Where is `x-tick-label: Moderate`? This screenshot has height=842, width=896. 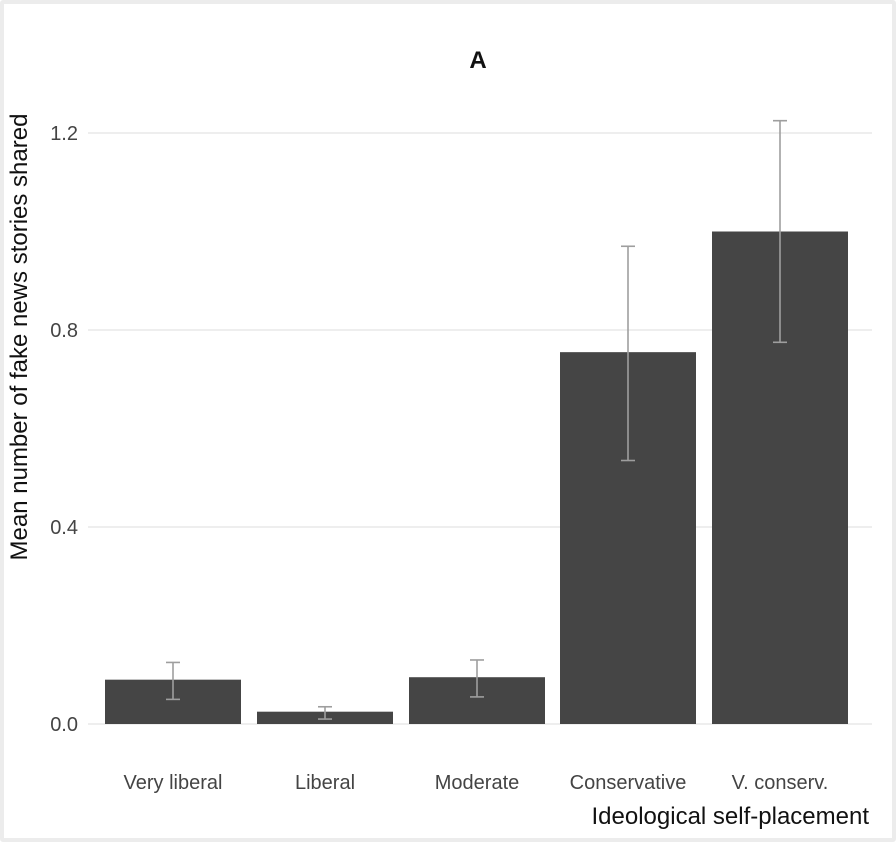
x-tick-label: Moderate is located at coordinates (477, 783).